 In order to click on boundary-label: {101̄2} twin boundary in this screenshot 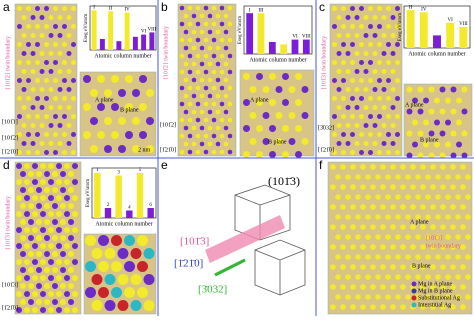, I will do `click(166, 53)`.